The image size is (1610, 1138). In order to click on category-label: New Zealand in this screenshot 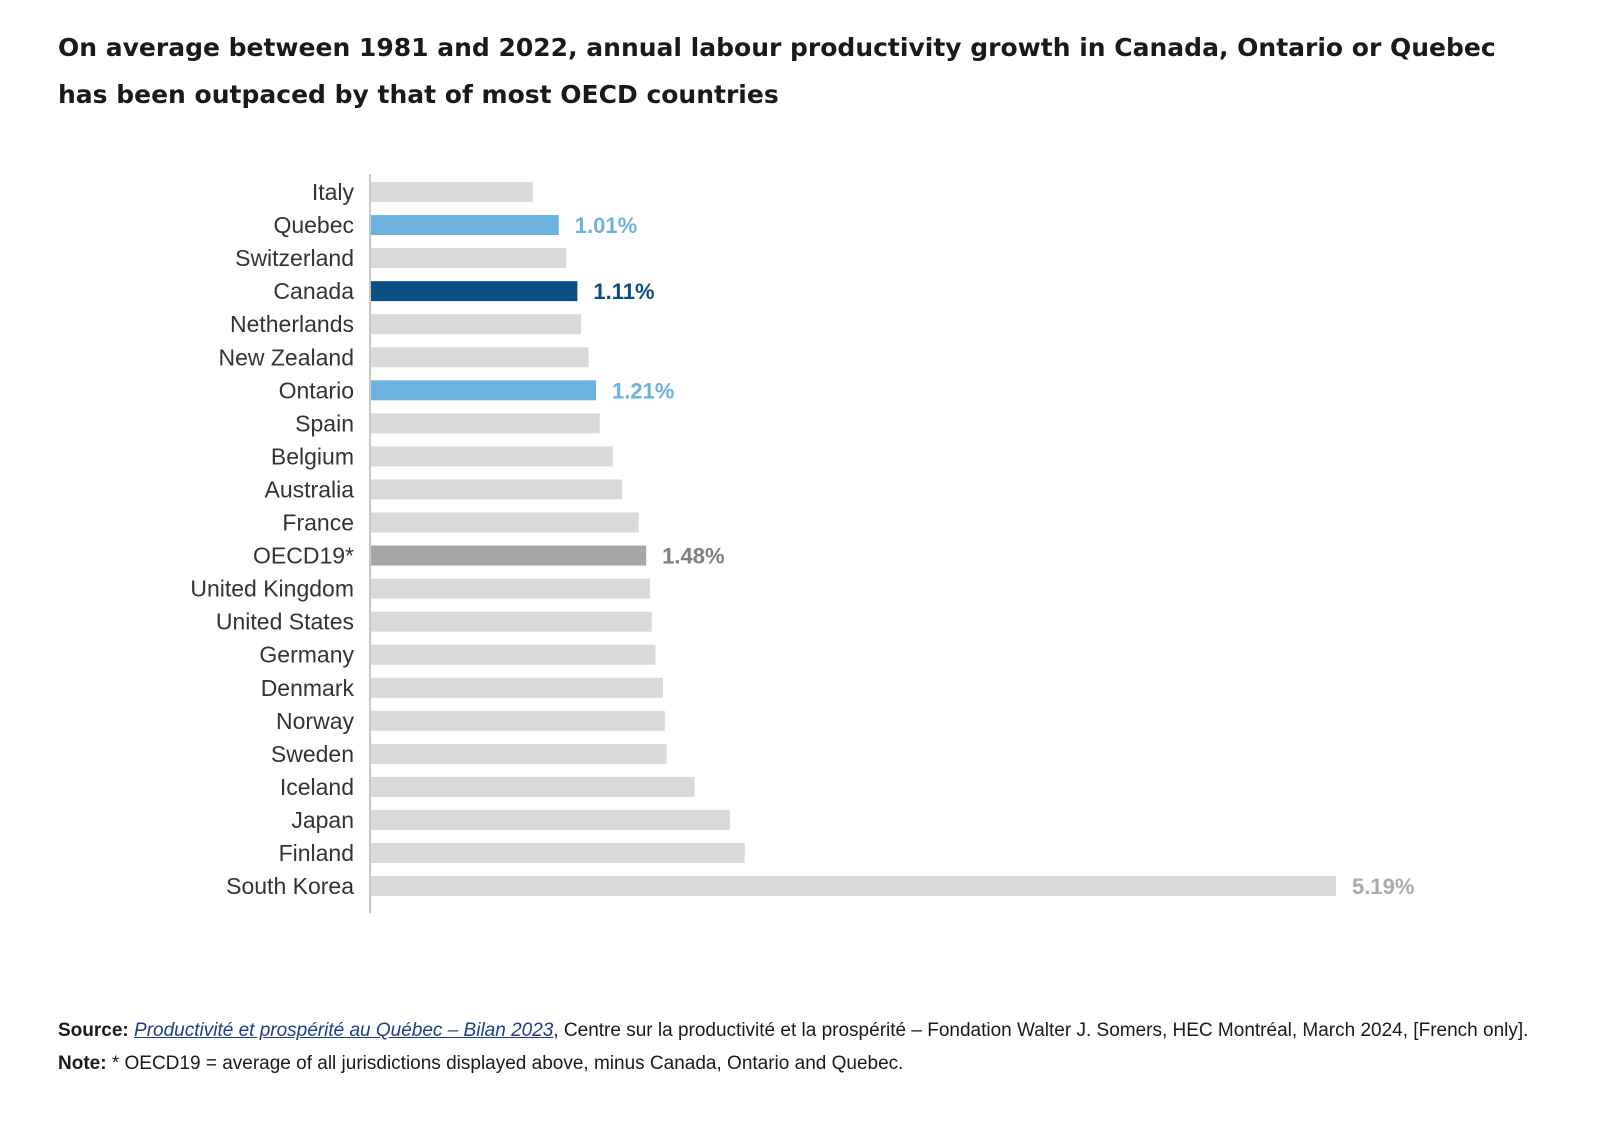, I will do `click(286, 357)`.